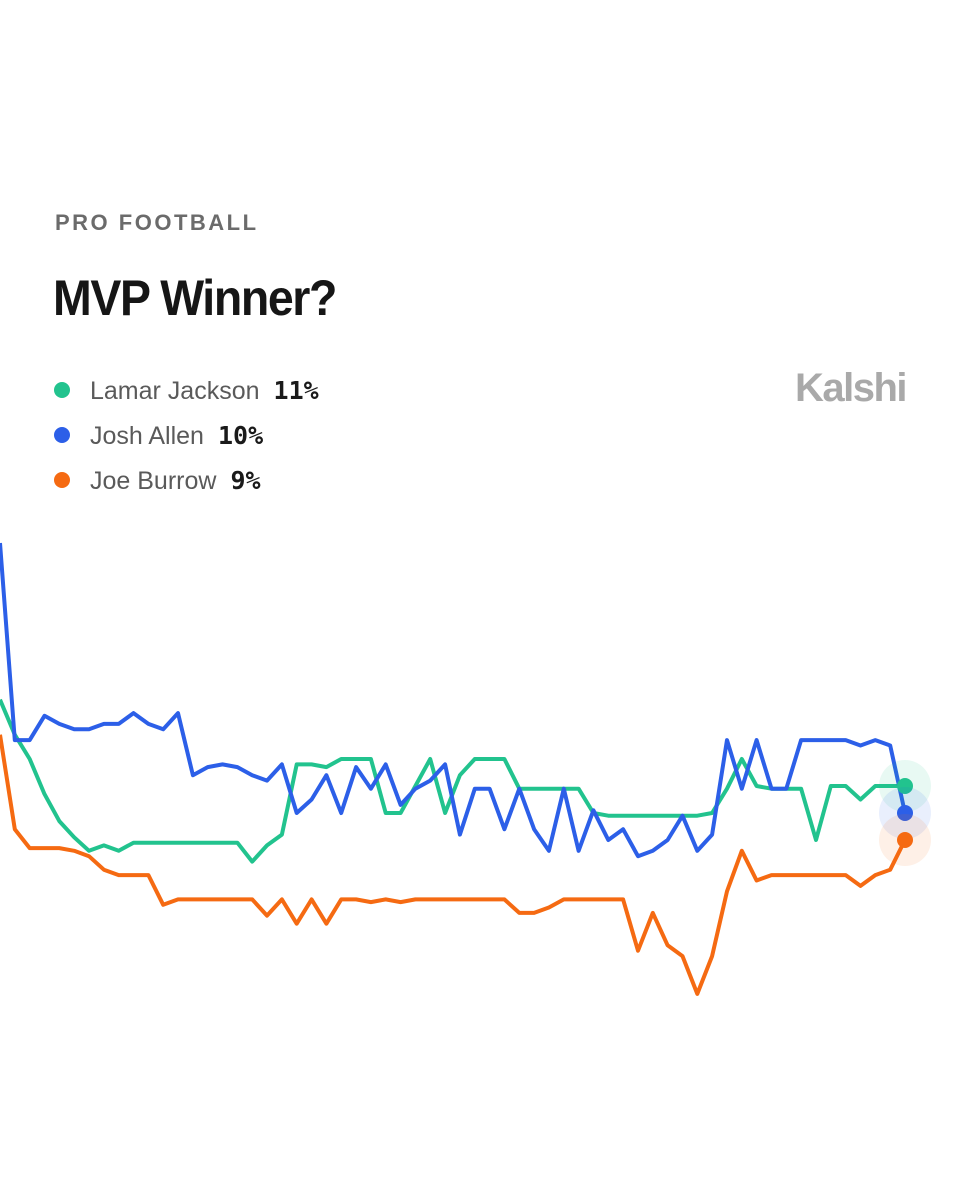  What do you see at coordinates (175, 391) in the screenshot?
I see `legend-label: Lamar Jackson` at bounding box center [175, 391].